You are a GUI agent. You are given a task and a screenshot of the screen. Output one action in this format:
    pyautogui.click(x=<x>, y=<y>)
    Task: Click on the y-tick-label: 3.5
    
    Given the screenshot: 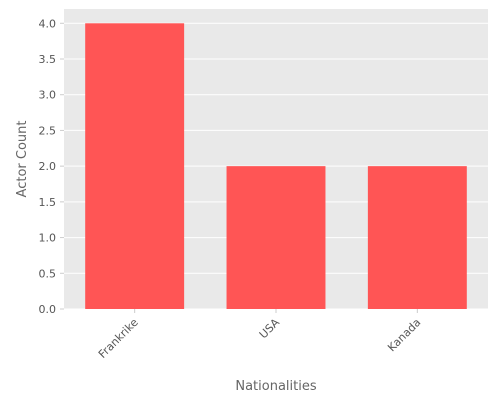 What is the action you would take?
    pyautogui.click(x=48, y=59)
    